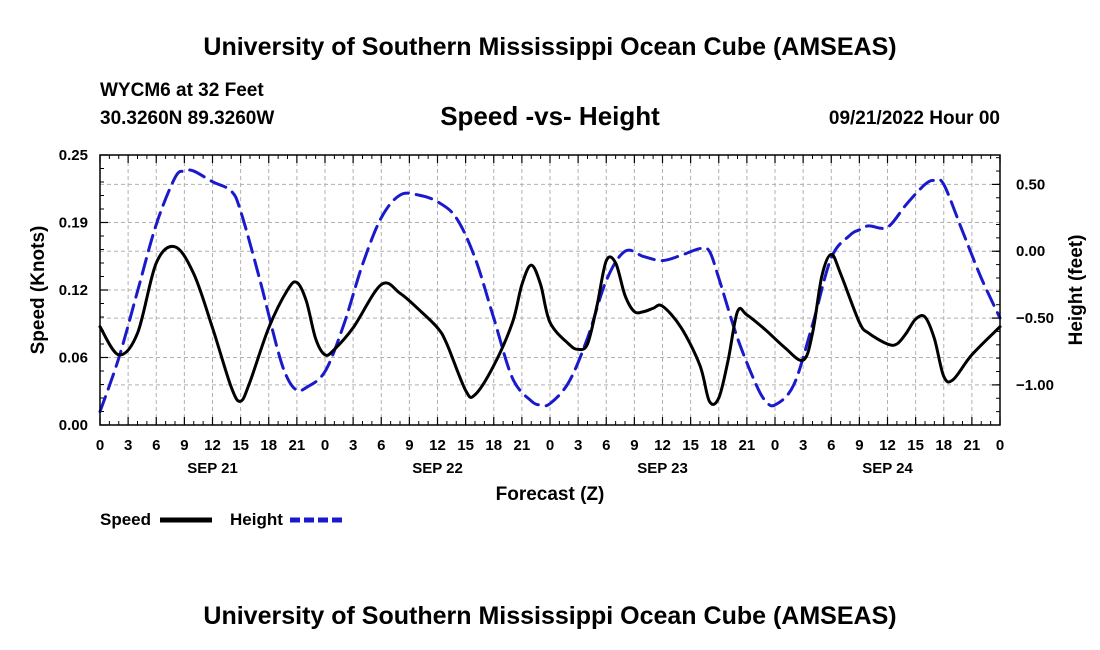  What do you see at coordinates (887, 468) in the screenshot?
I see `day-label: SEP 24` at bounding box center [887, 468].